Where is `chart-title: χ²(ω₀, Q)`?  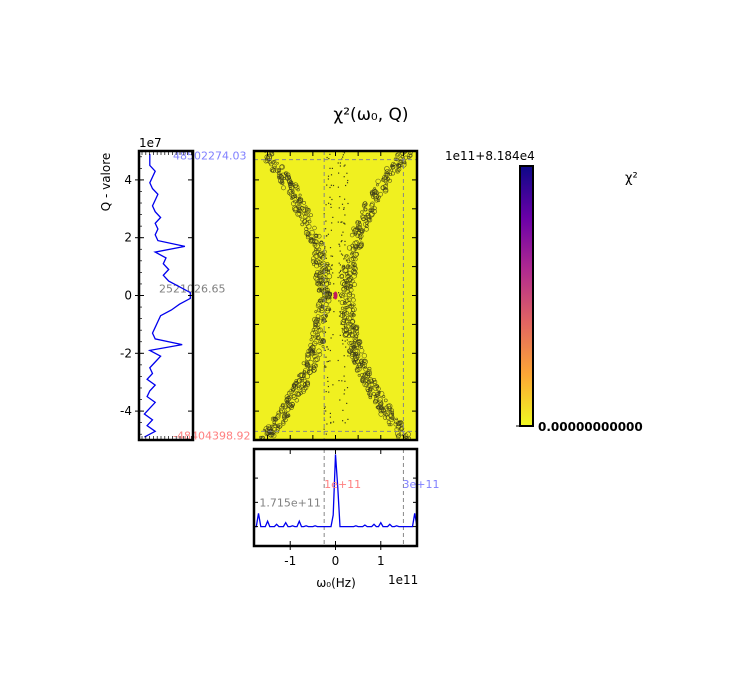 chart-title: χ²(ω₀, Q) is located at coordinates (370, 115).